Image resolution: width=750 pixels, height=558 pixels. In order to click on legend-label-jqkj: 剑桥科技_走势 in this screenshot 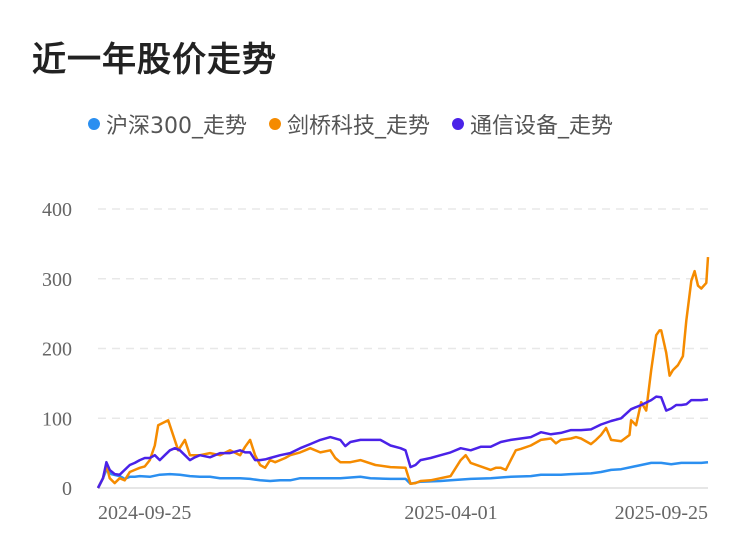, I will do `click(359, 126)`.